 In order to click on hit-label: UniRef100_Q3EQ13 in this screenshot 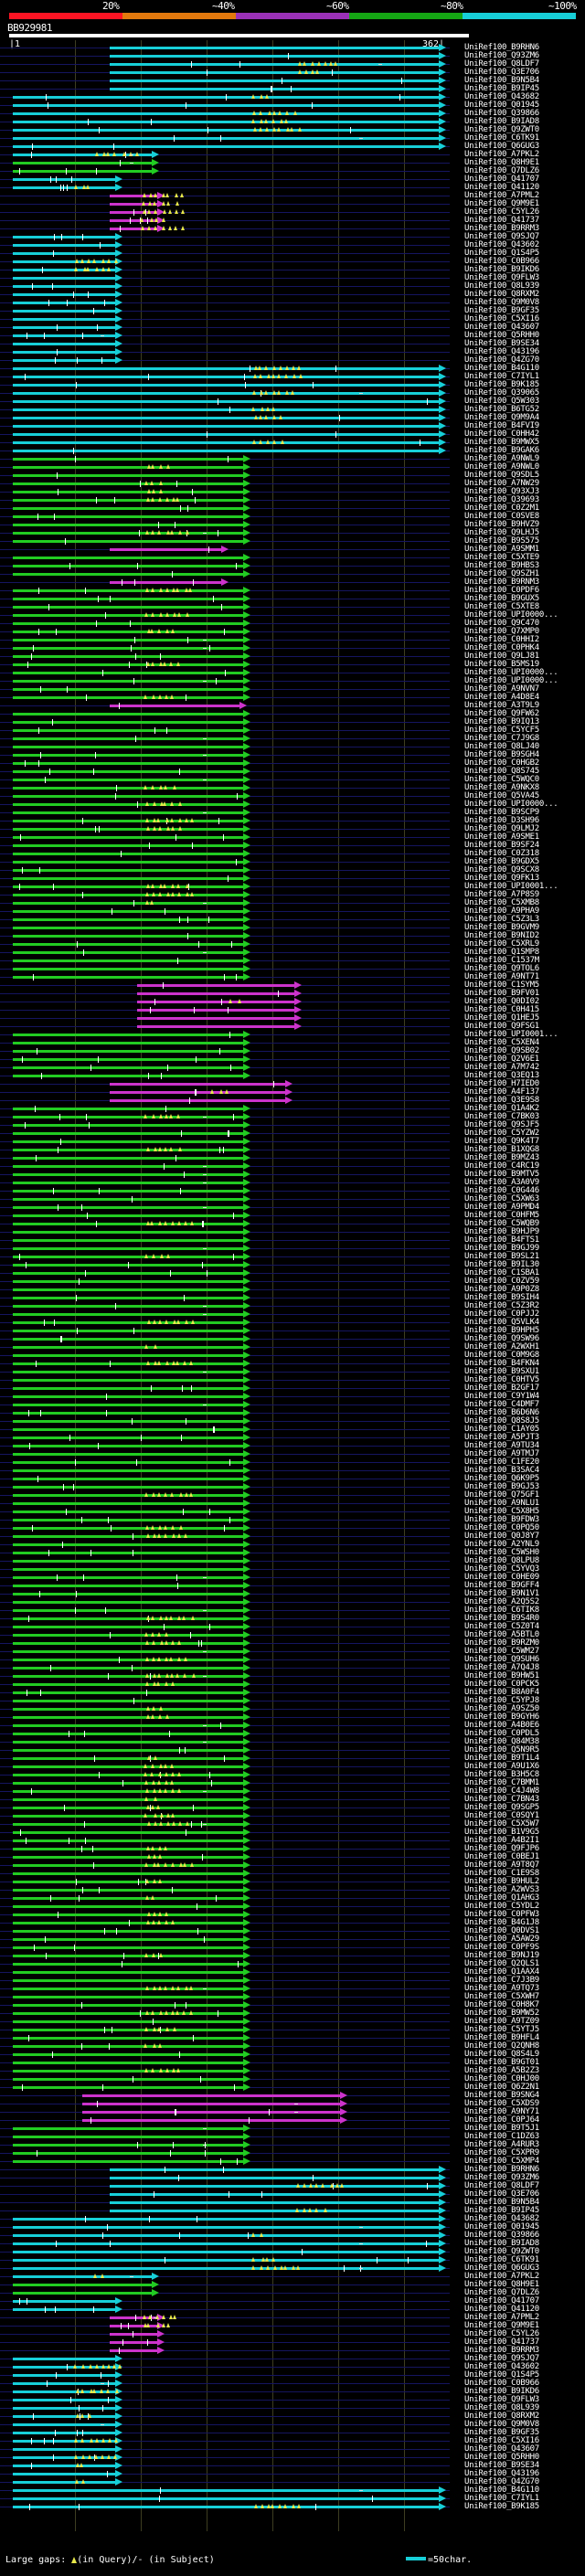, I will do `click(502, 1075)`.